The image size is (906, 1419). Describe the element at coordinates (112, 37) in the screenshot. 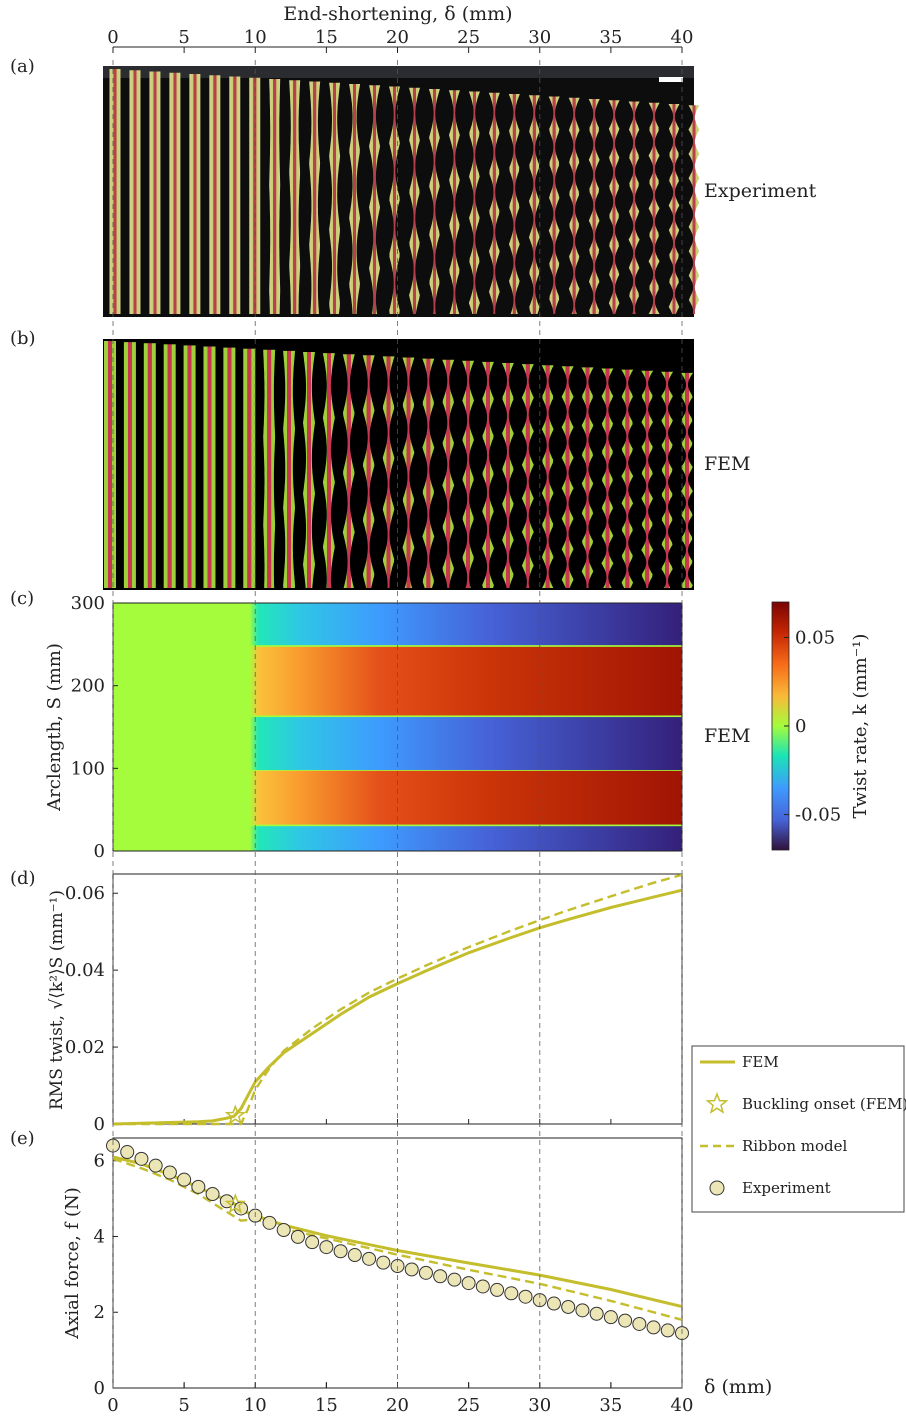

I see `top-tick-label: 0` at that location.